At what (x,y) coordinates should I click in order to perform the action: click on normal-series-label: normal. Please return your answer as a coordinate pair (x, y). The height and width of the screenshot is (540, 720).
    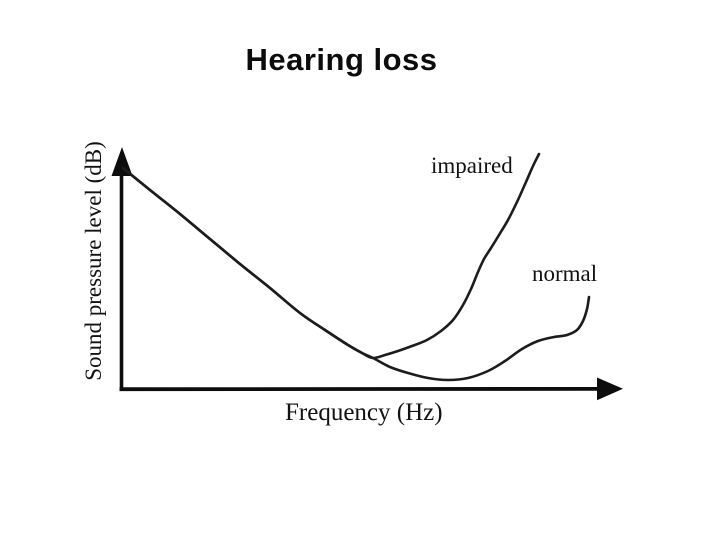
    Looking at the image, I should click on (565, 273).